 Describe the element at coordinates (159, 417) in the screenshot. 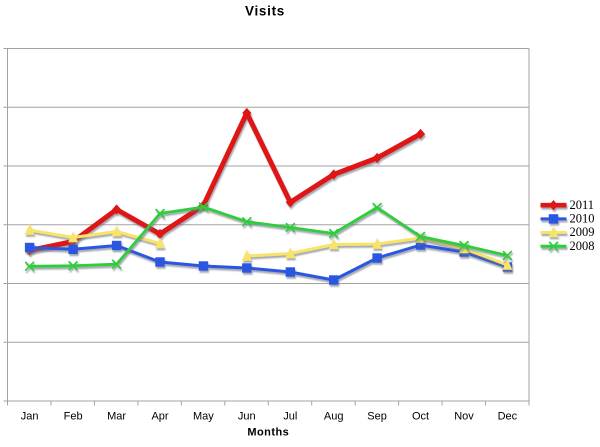

I see `svg-text: Apr` at that location.